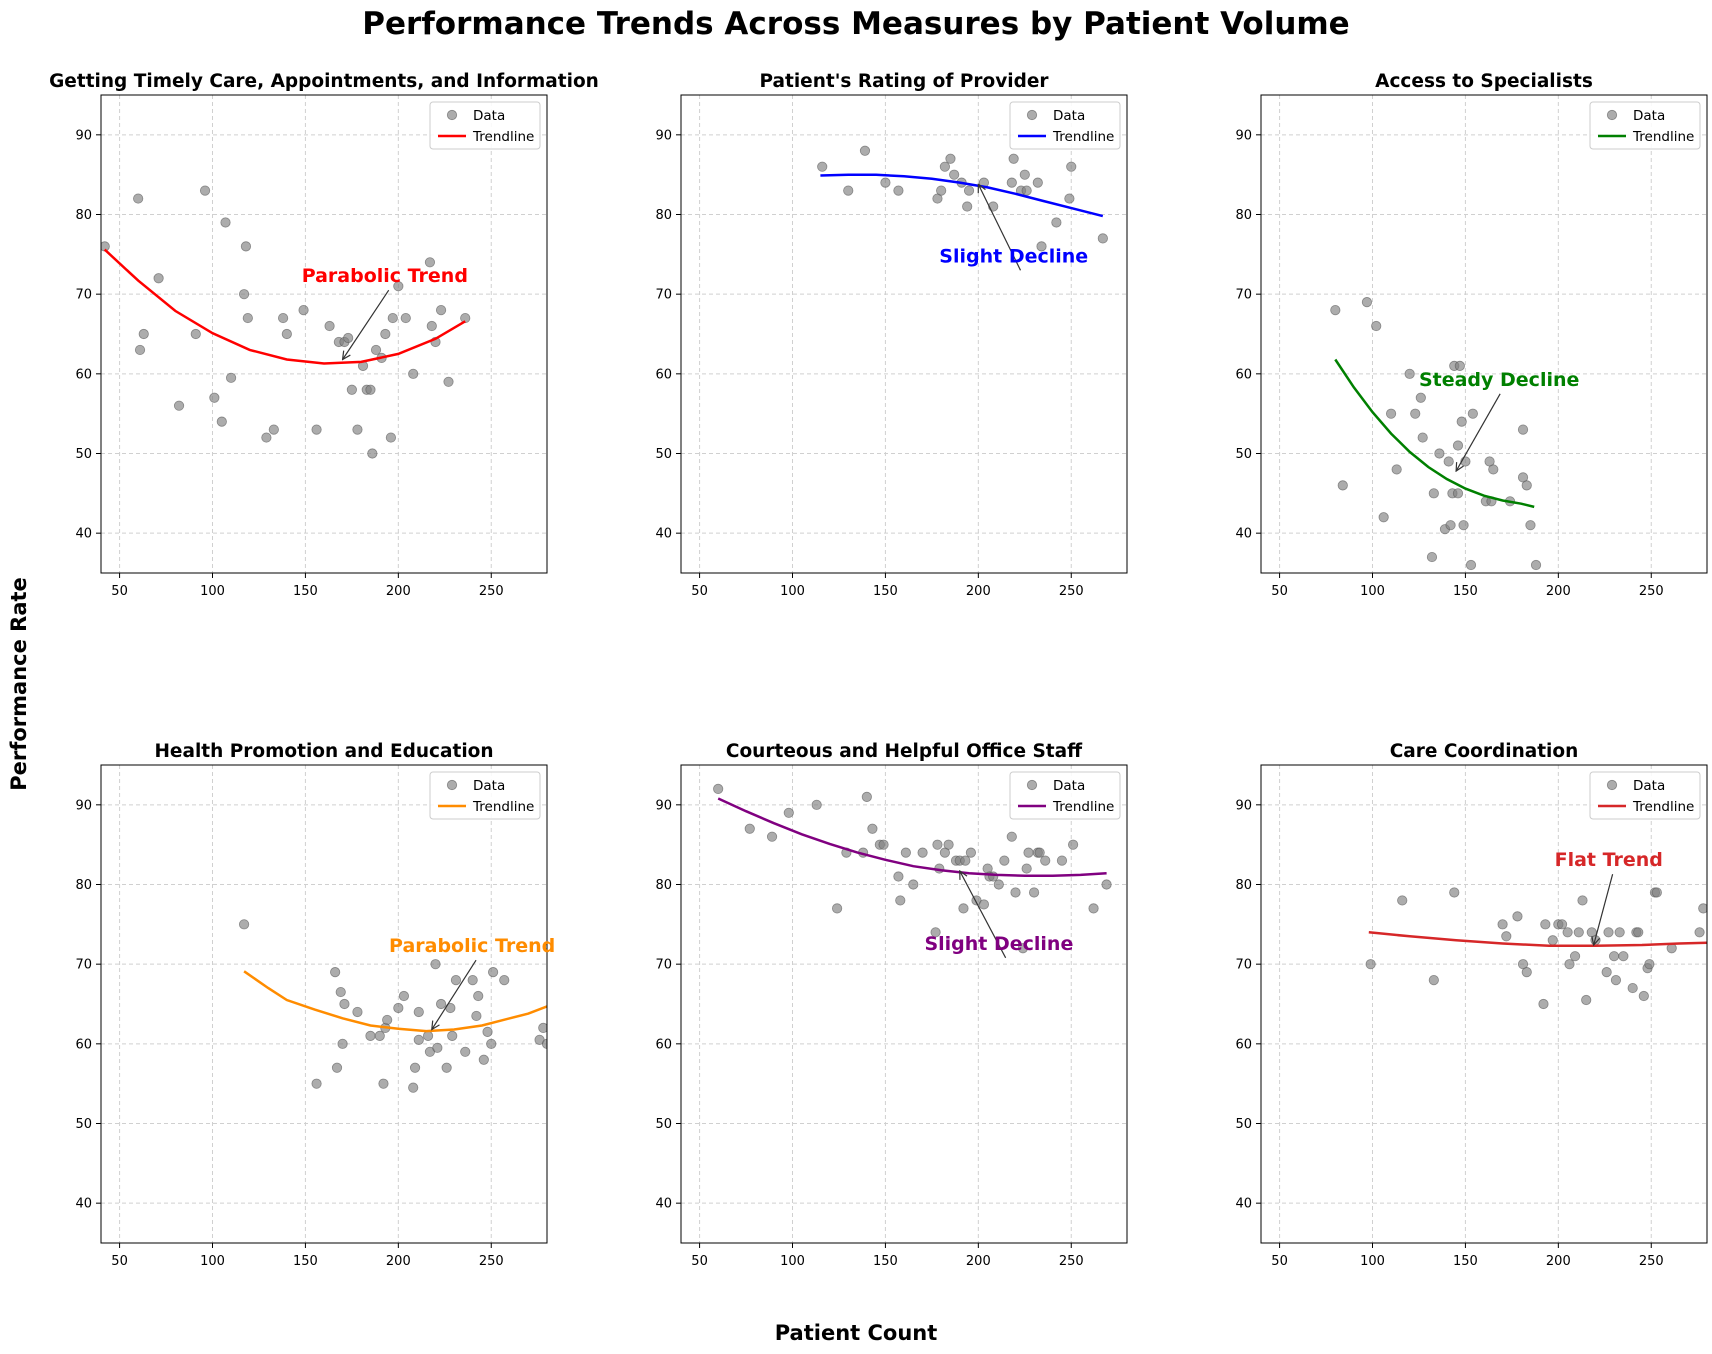  Describe the element at coordinates (998, 944) in the screenshot. I see `annotation-label: Slight Decline` at that location.